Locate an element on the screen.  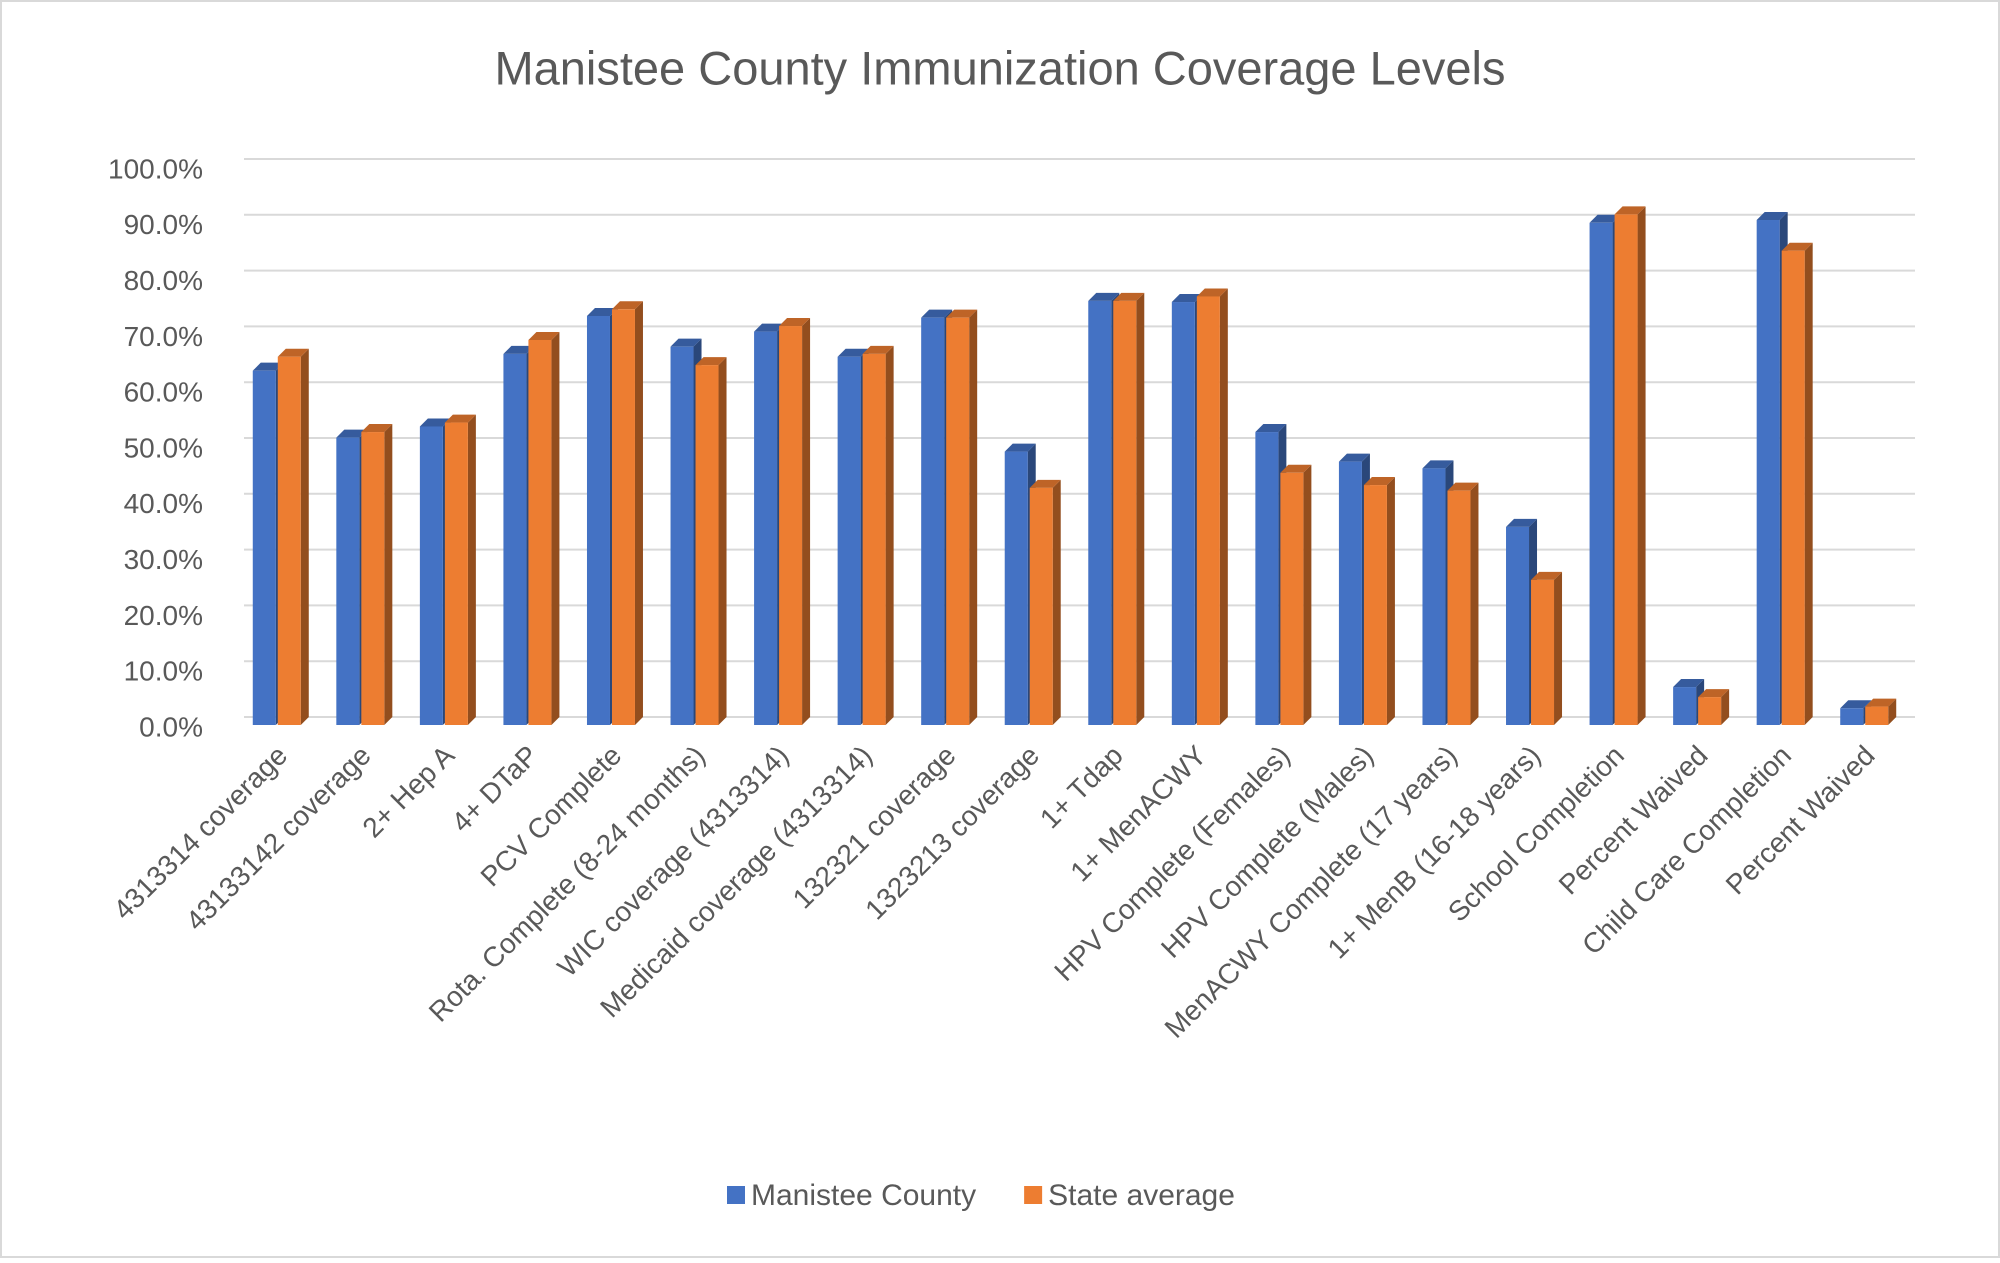
y-tick-label: 20.0% is located at coordinates (163, 615).